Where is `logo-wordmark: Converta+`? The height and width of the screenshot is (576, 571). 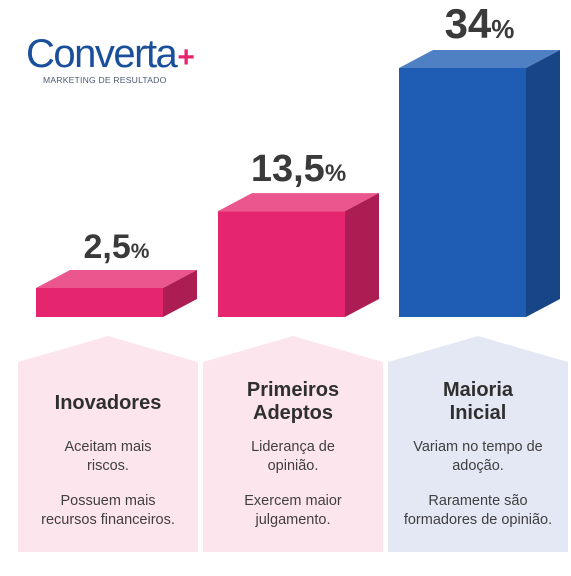
logo-wordmark: Converta+ is located at coordinates (110, 55).